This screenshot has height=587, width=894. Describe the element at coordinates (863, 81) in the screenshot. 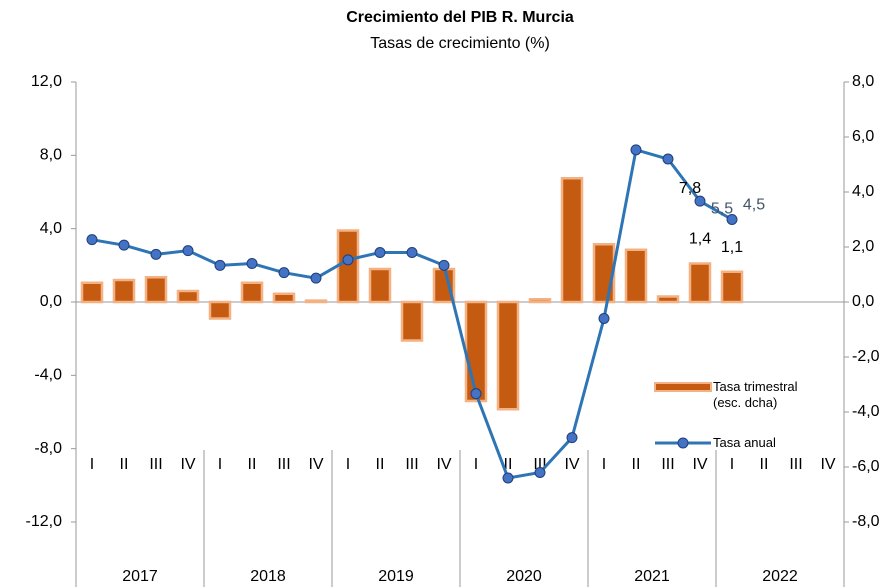

I see `y2-tick-label: 8,0` at that location.